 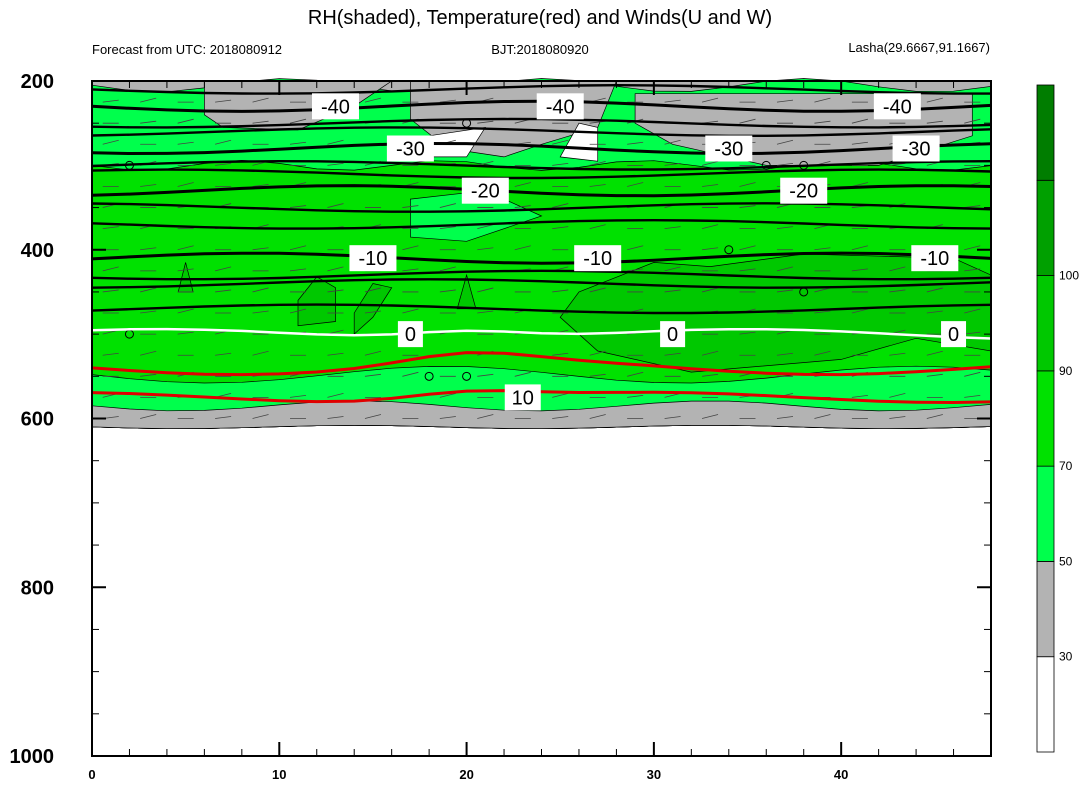 What do you see at coordinates (1066, 561) in the screenshot?
I see `colorbar-label: 50` at bounding box center [1066, 561].